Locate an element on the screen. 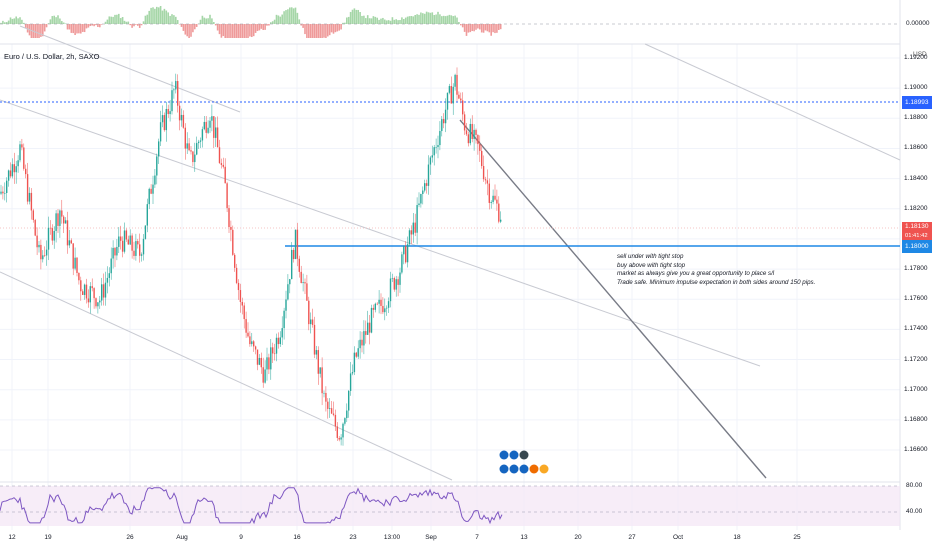 This screenshot has height=550, width=932. economic-event-icons is located at coordinates (524, 462).